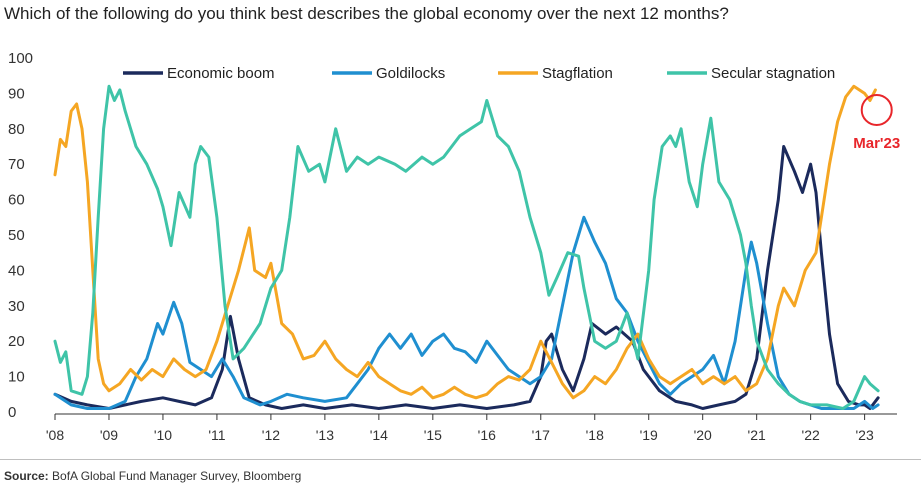  What do you see at coordinates (16, 341) in the screenshot?
I see `y-tick-label: 20` at bounding box center [16, 341].